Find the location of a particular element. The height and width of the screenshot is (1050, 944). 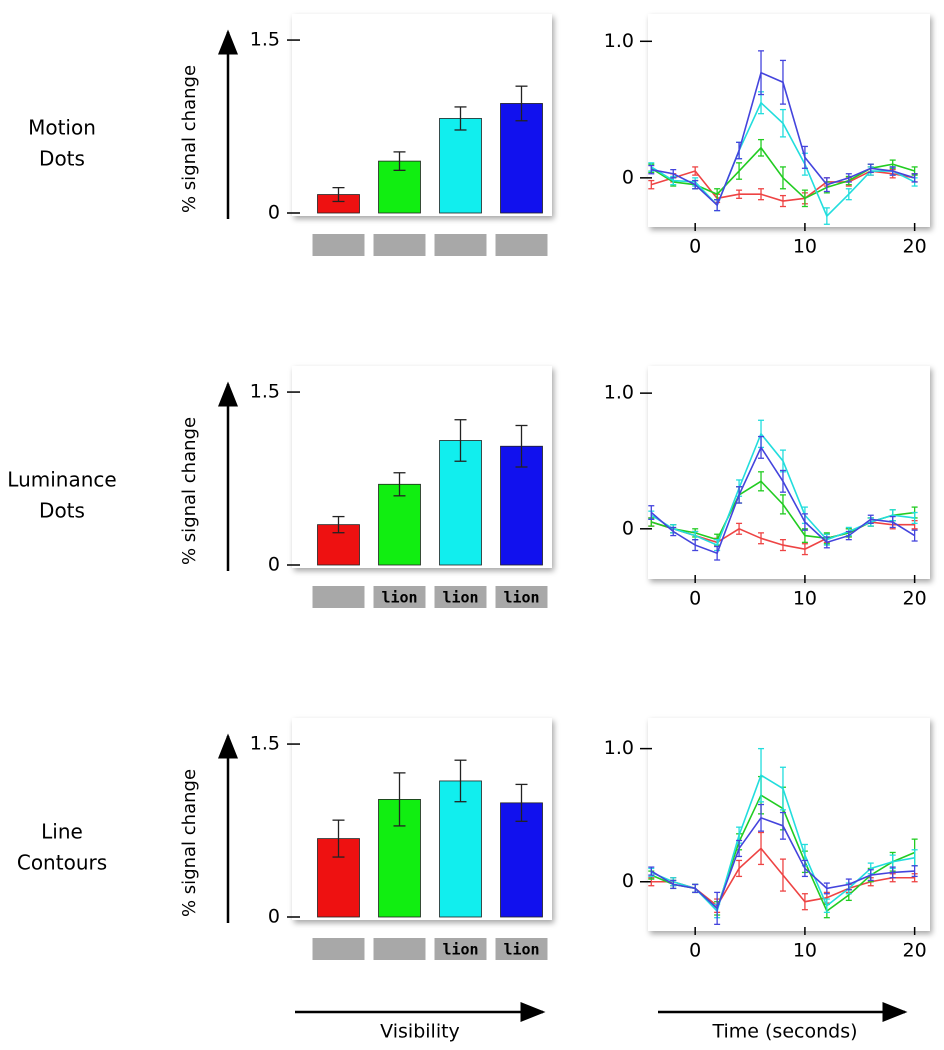

row-label: Contours is located at coordinates (62, 863).